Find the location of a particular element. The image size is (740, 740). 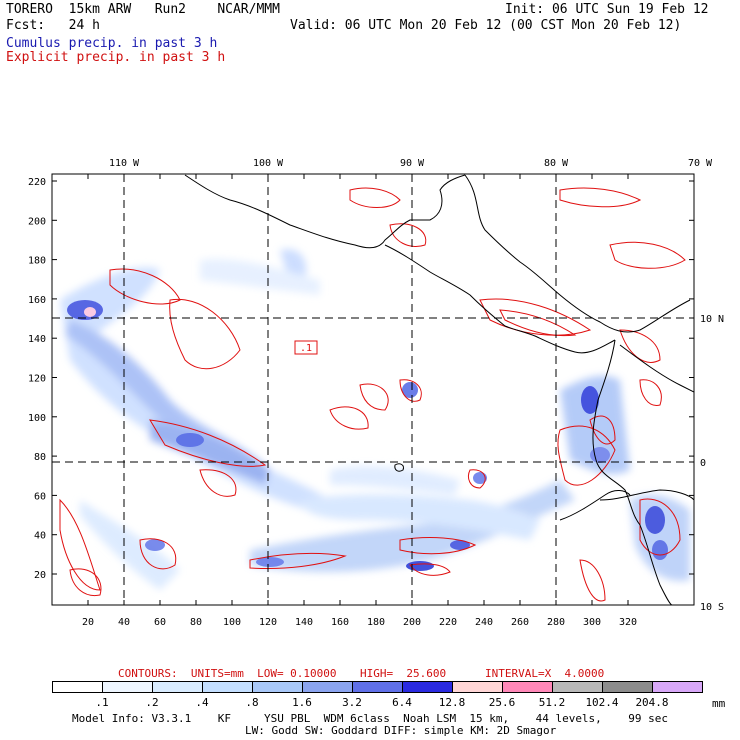

coastline-caribbean is located at coordinates (577, 253).